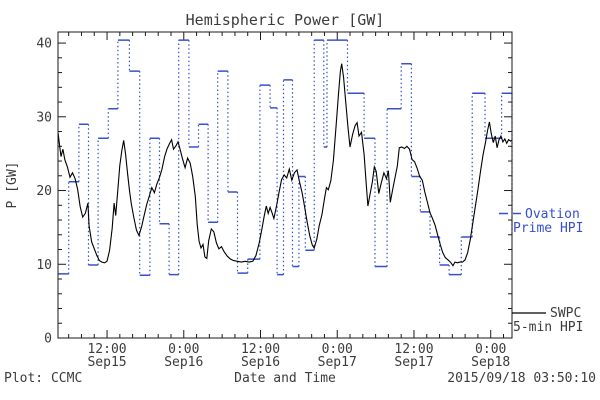 This screenshot has height=400, width=600. Describe the element at coordinates (552, 214) in the screenshot. I see `ovation-legend-label-line1: Ovation` at that location.